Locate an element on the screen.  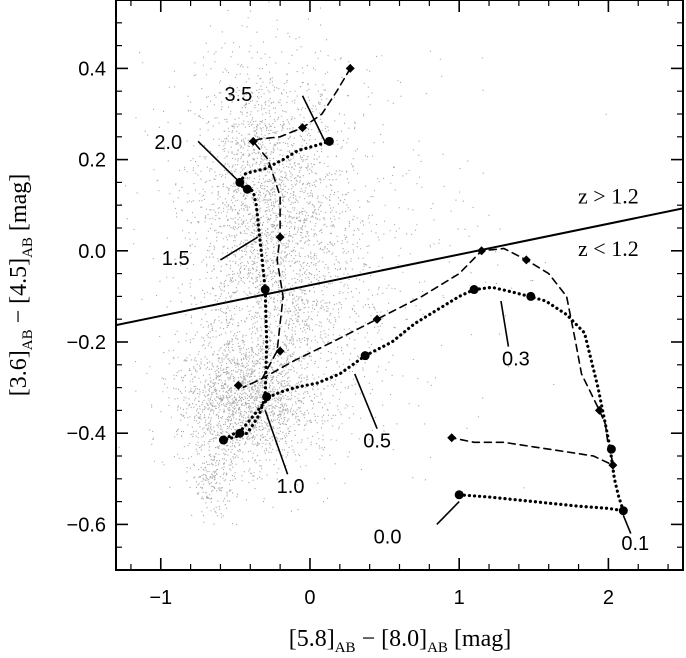
y-tick-label: 0.4 is located at coordinates (92, 69).